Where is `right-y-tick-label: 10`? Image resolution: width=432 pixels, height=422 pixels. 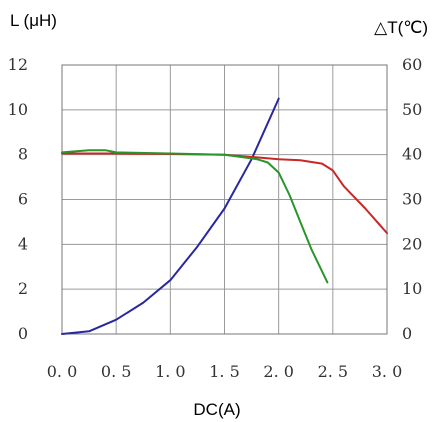
right-y-tick-label: 10 is located at coordinates (412, 288).